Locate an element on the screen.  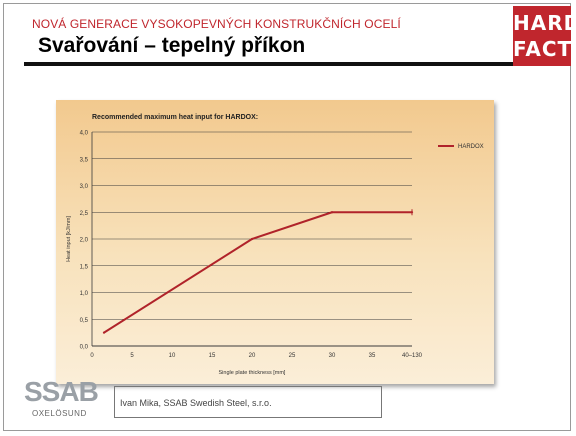
y-tick-label: 0,5 is located at coordinates (84, 321).